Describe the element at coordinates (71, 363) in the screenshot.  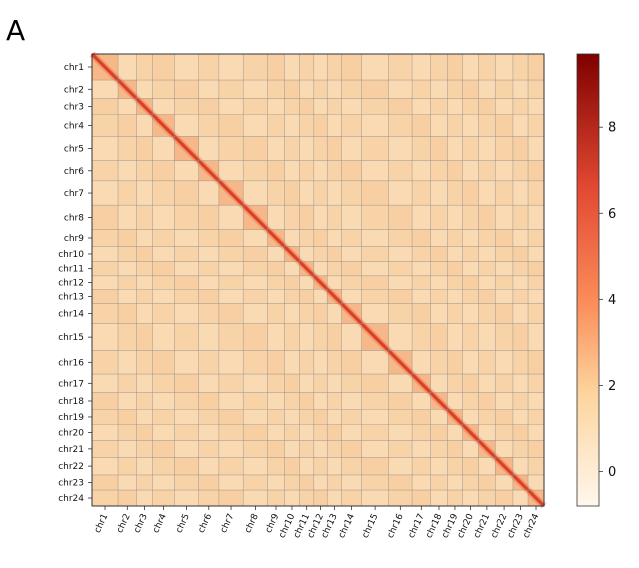
I see `y-tick-label: chr16` at that location.